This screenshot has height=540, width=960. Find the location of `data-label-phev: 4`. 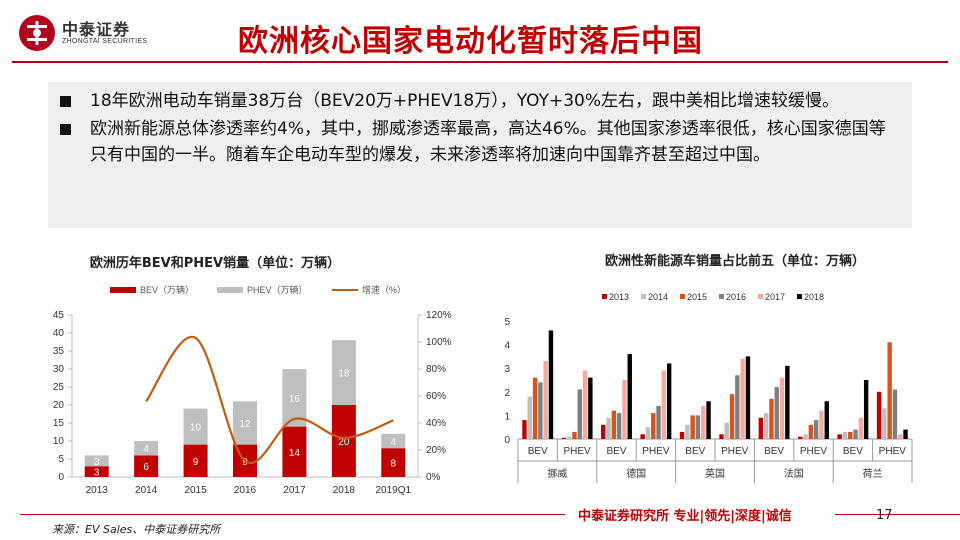

data-label-phev: 4 is located at coordinates (146, 449).